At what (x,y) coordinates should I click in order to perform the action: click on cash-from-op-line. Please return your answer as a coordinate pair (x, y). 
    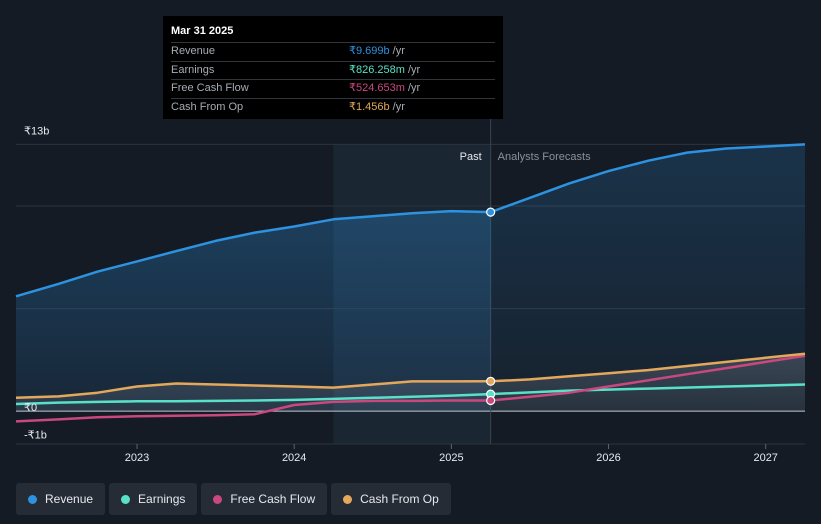
    Looking at the image, I should click on (253, 390).